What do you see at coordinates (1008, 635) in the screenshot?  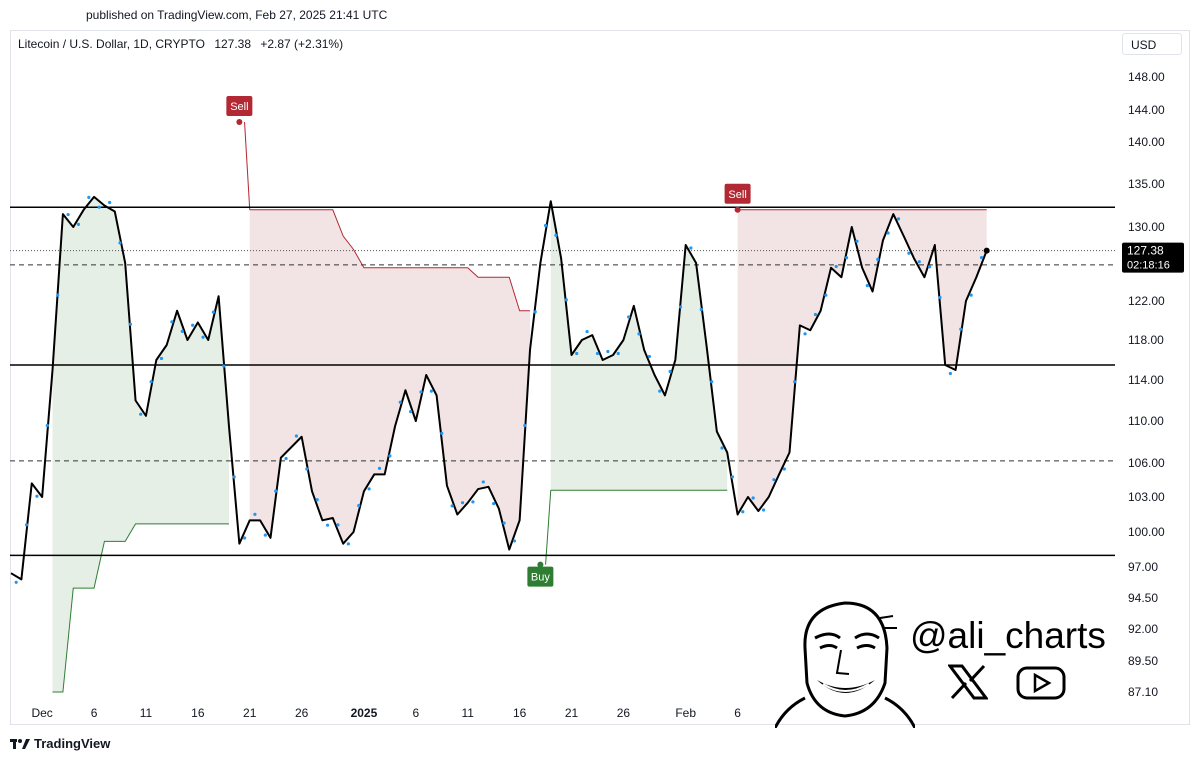 I see `watermark-handle: @ali_charts` at bounding box center [1008, 635].